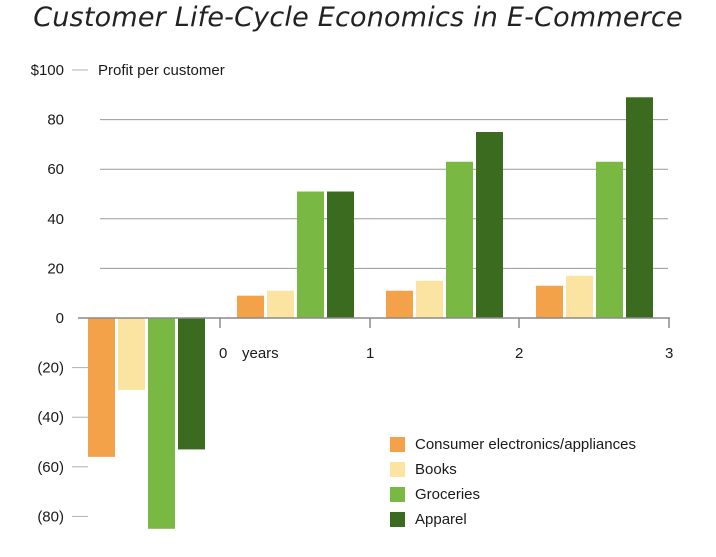 The height and width of the screenshot is (557, 716). What do you see at coordinates (55, 120) in the screenshot?
I see `y-tick-label: 80` at bounding box center [55, 120].